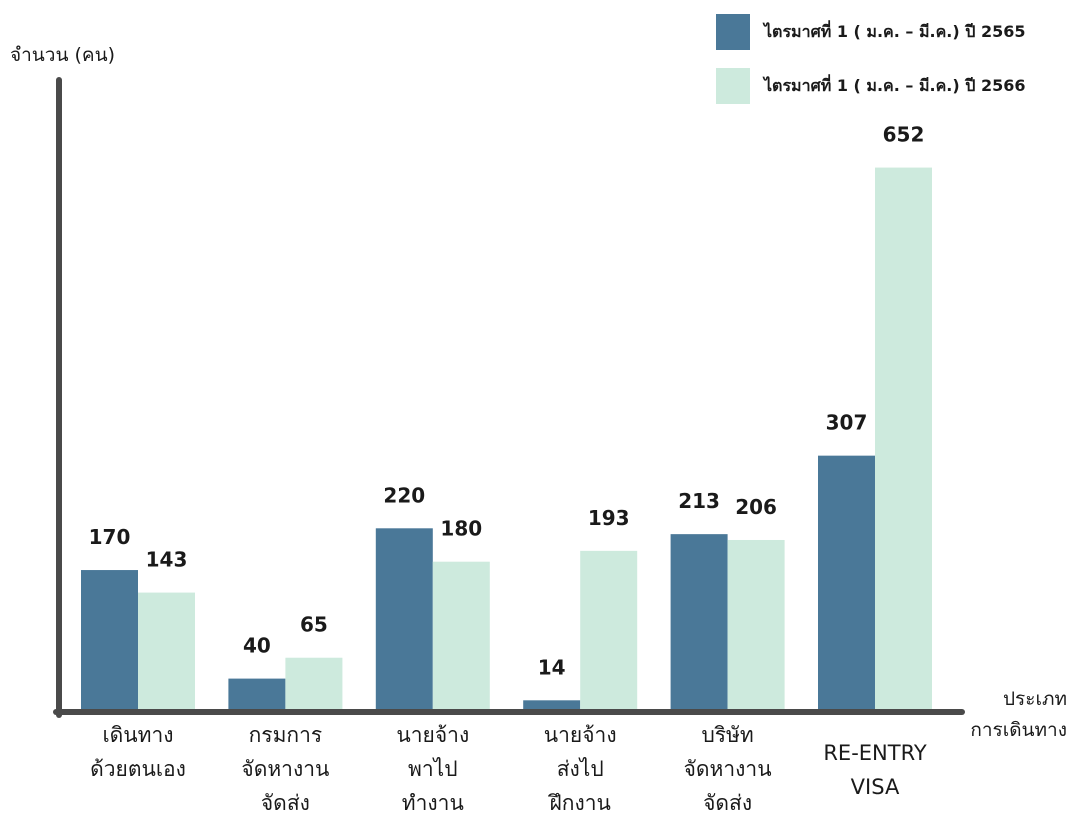 The image size is (1073, 820). What do you see at coordinates (257, 646) in the screenshot?
I see `value-label-2565-cat-1: 40` at bounding box center [257, 646].